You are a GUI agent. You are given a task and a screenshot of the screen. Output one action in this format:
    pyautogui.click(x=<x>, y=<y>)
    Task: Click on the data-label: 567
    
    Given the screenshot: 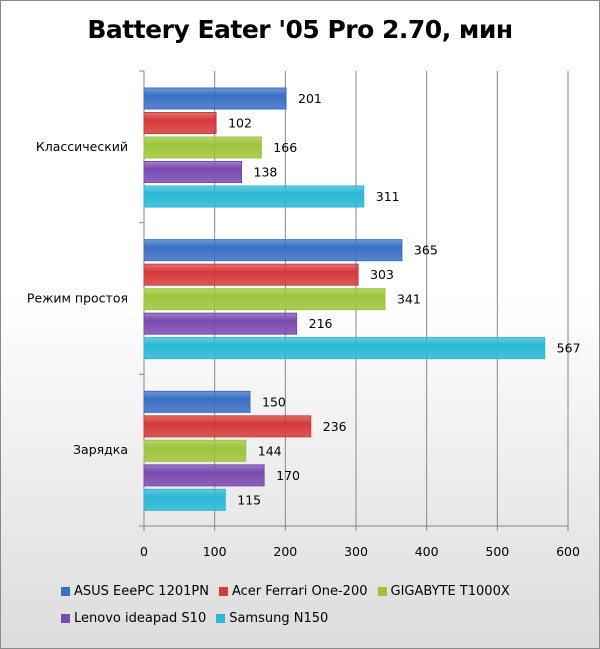 What is the action you would take?
    pyautogui.click(x=569, y=348)
    